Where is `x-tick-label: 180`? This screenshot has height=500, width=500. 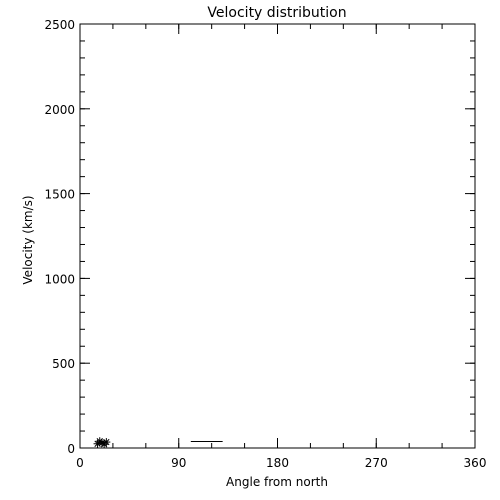 x-tick-label: 180 is located at coordinates (277, 463).